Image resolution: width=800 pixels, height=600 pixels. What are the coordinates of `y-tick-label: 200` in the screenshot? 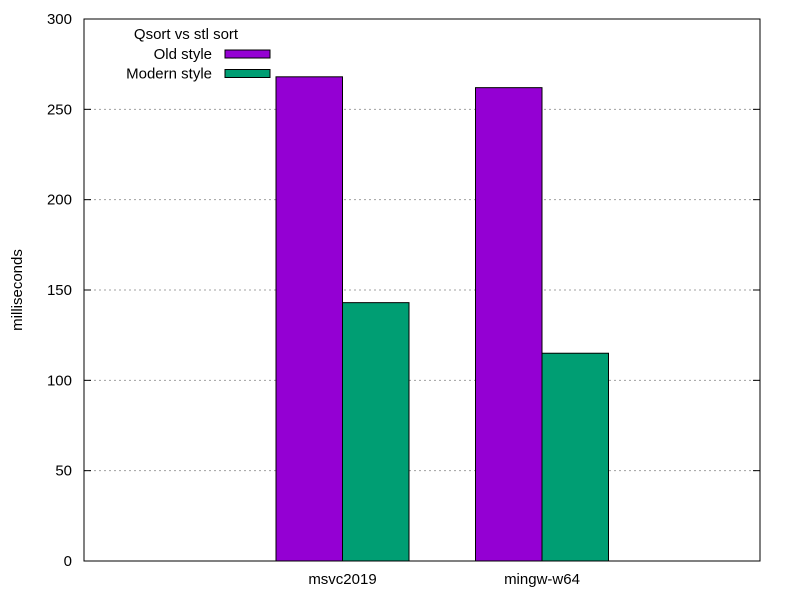 It's located at (59, 200).